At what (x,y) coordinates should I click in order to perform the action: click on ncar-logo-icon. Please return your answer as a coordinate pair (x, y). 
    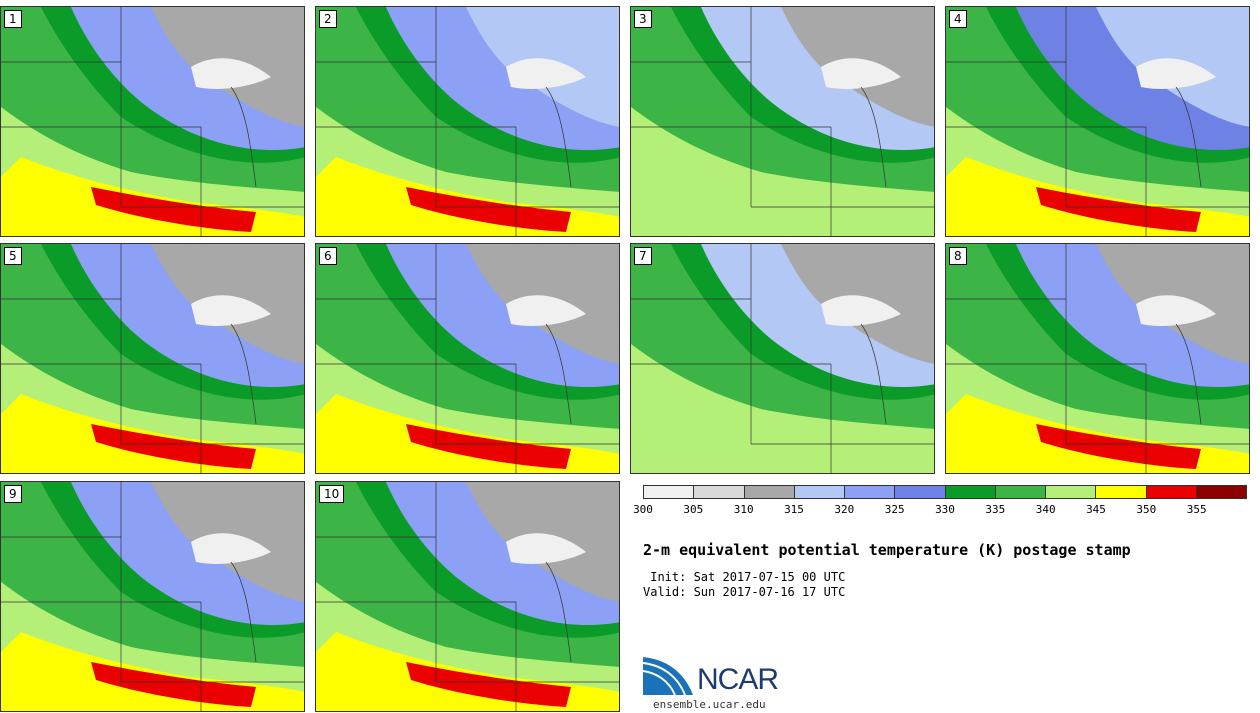
    Looking at the image, I should click on (668, 676).